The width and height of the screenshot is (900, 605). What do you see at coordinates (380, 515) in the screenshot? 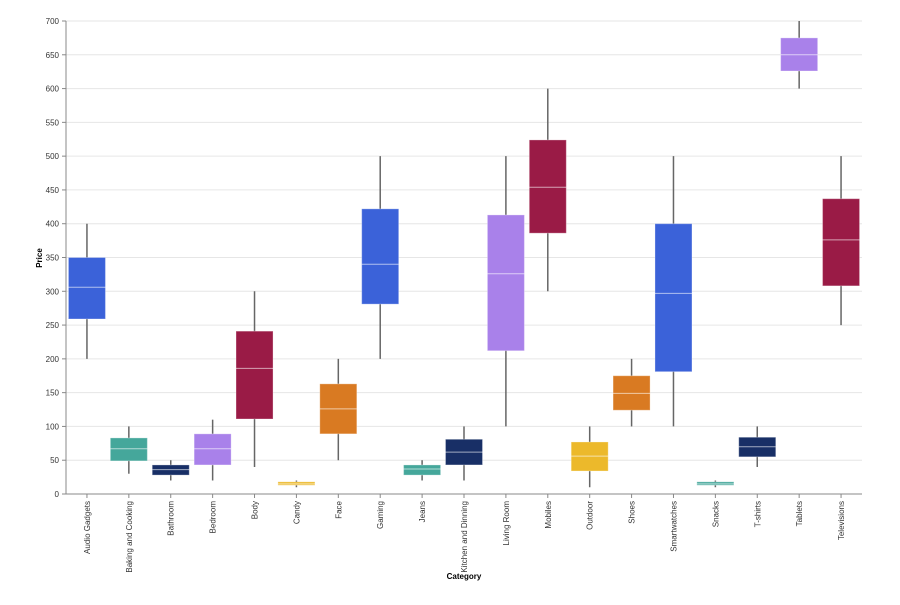
I see `x-tick-label: Gaming` at bounding box center [380, 515].